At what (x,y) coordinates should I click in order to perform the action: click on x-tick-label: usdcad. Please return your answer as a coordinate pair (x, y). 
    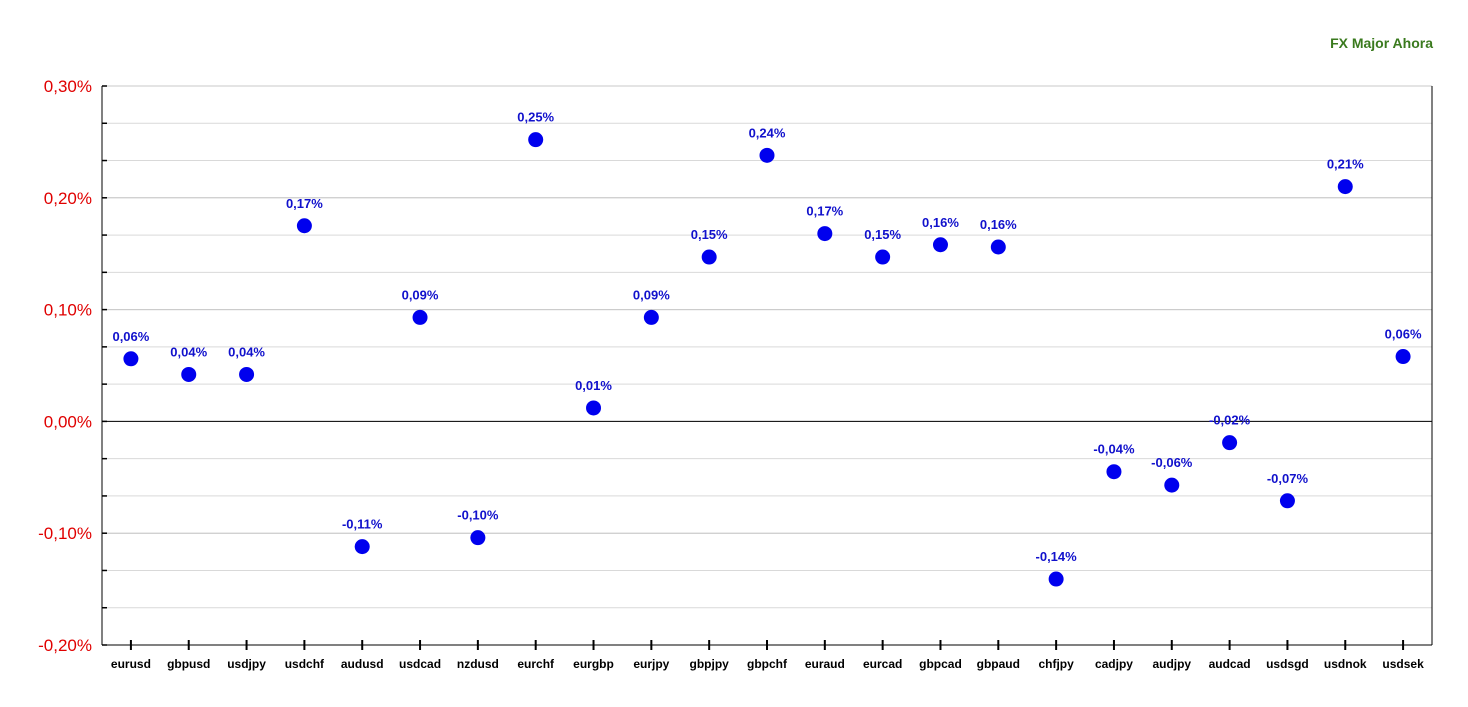
    Looking at the image, I should click on (420, 664).